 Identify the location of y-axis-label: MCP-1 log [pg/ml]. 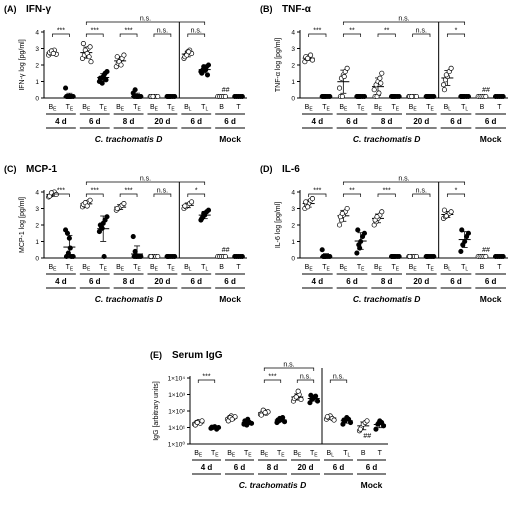
(22, 225).